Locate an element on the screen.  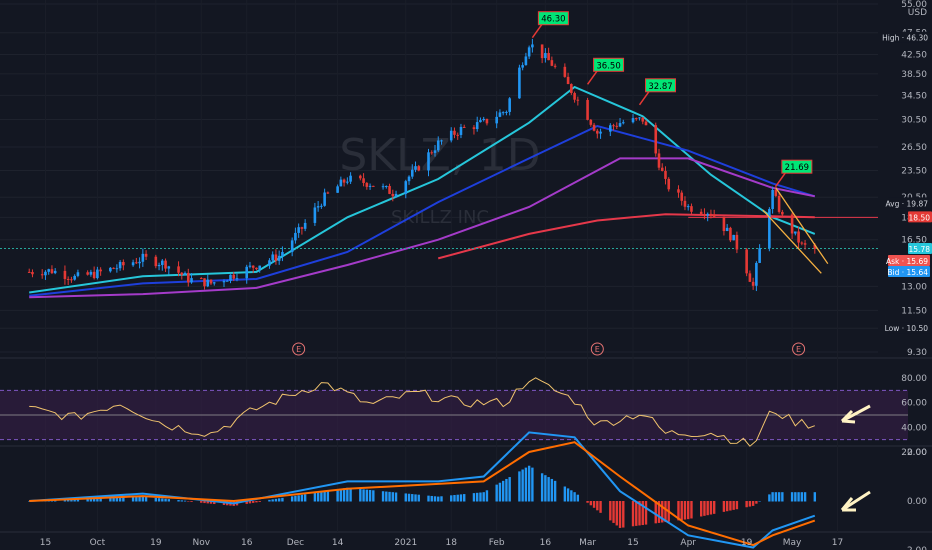
earnings-marker-label: E is located at coordinates (798, 349).